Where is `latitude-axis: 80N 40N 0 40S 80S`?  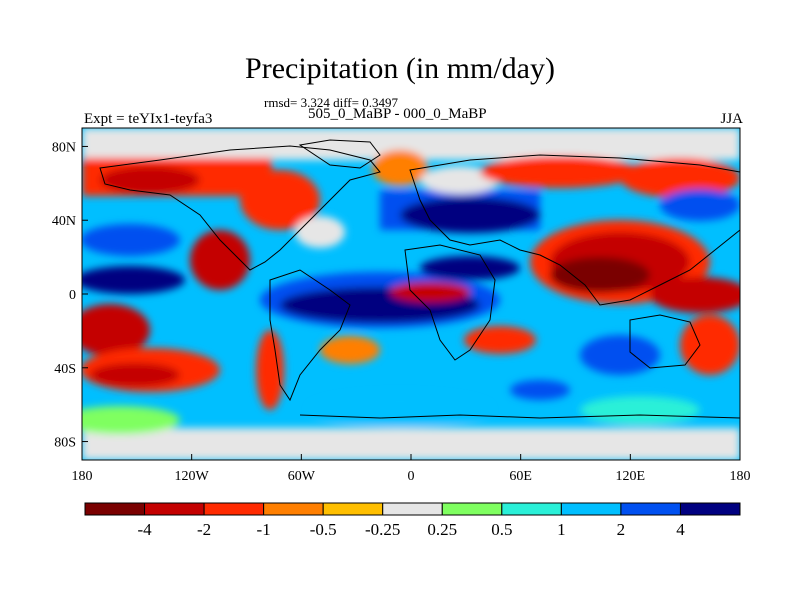
latitude-axis: 80N 40N 0 40S 80S is located at coordinates (70, 295).